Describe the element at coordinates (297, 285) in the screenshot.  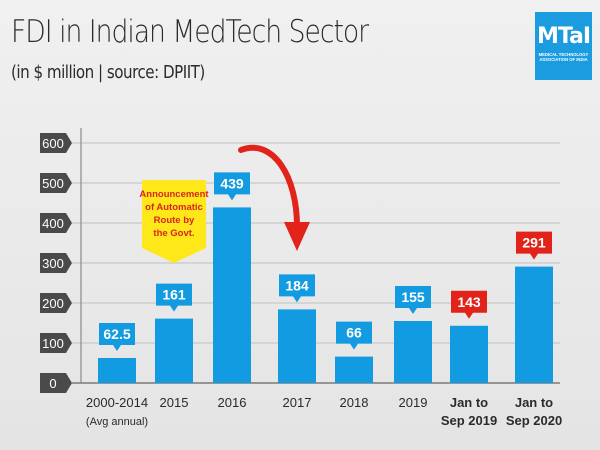
I see `value-label: 184` at that location.